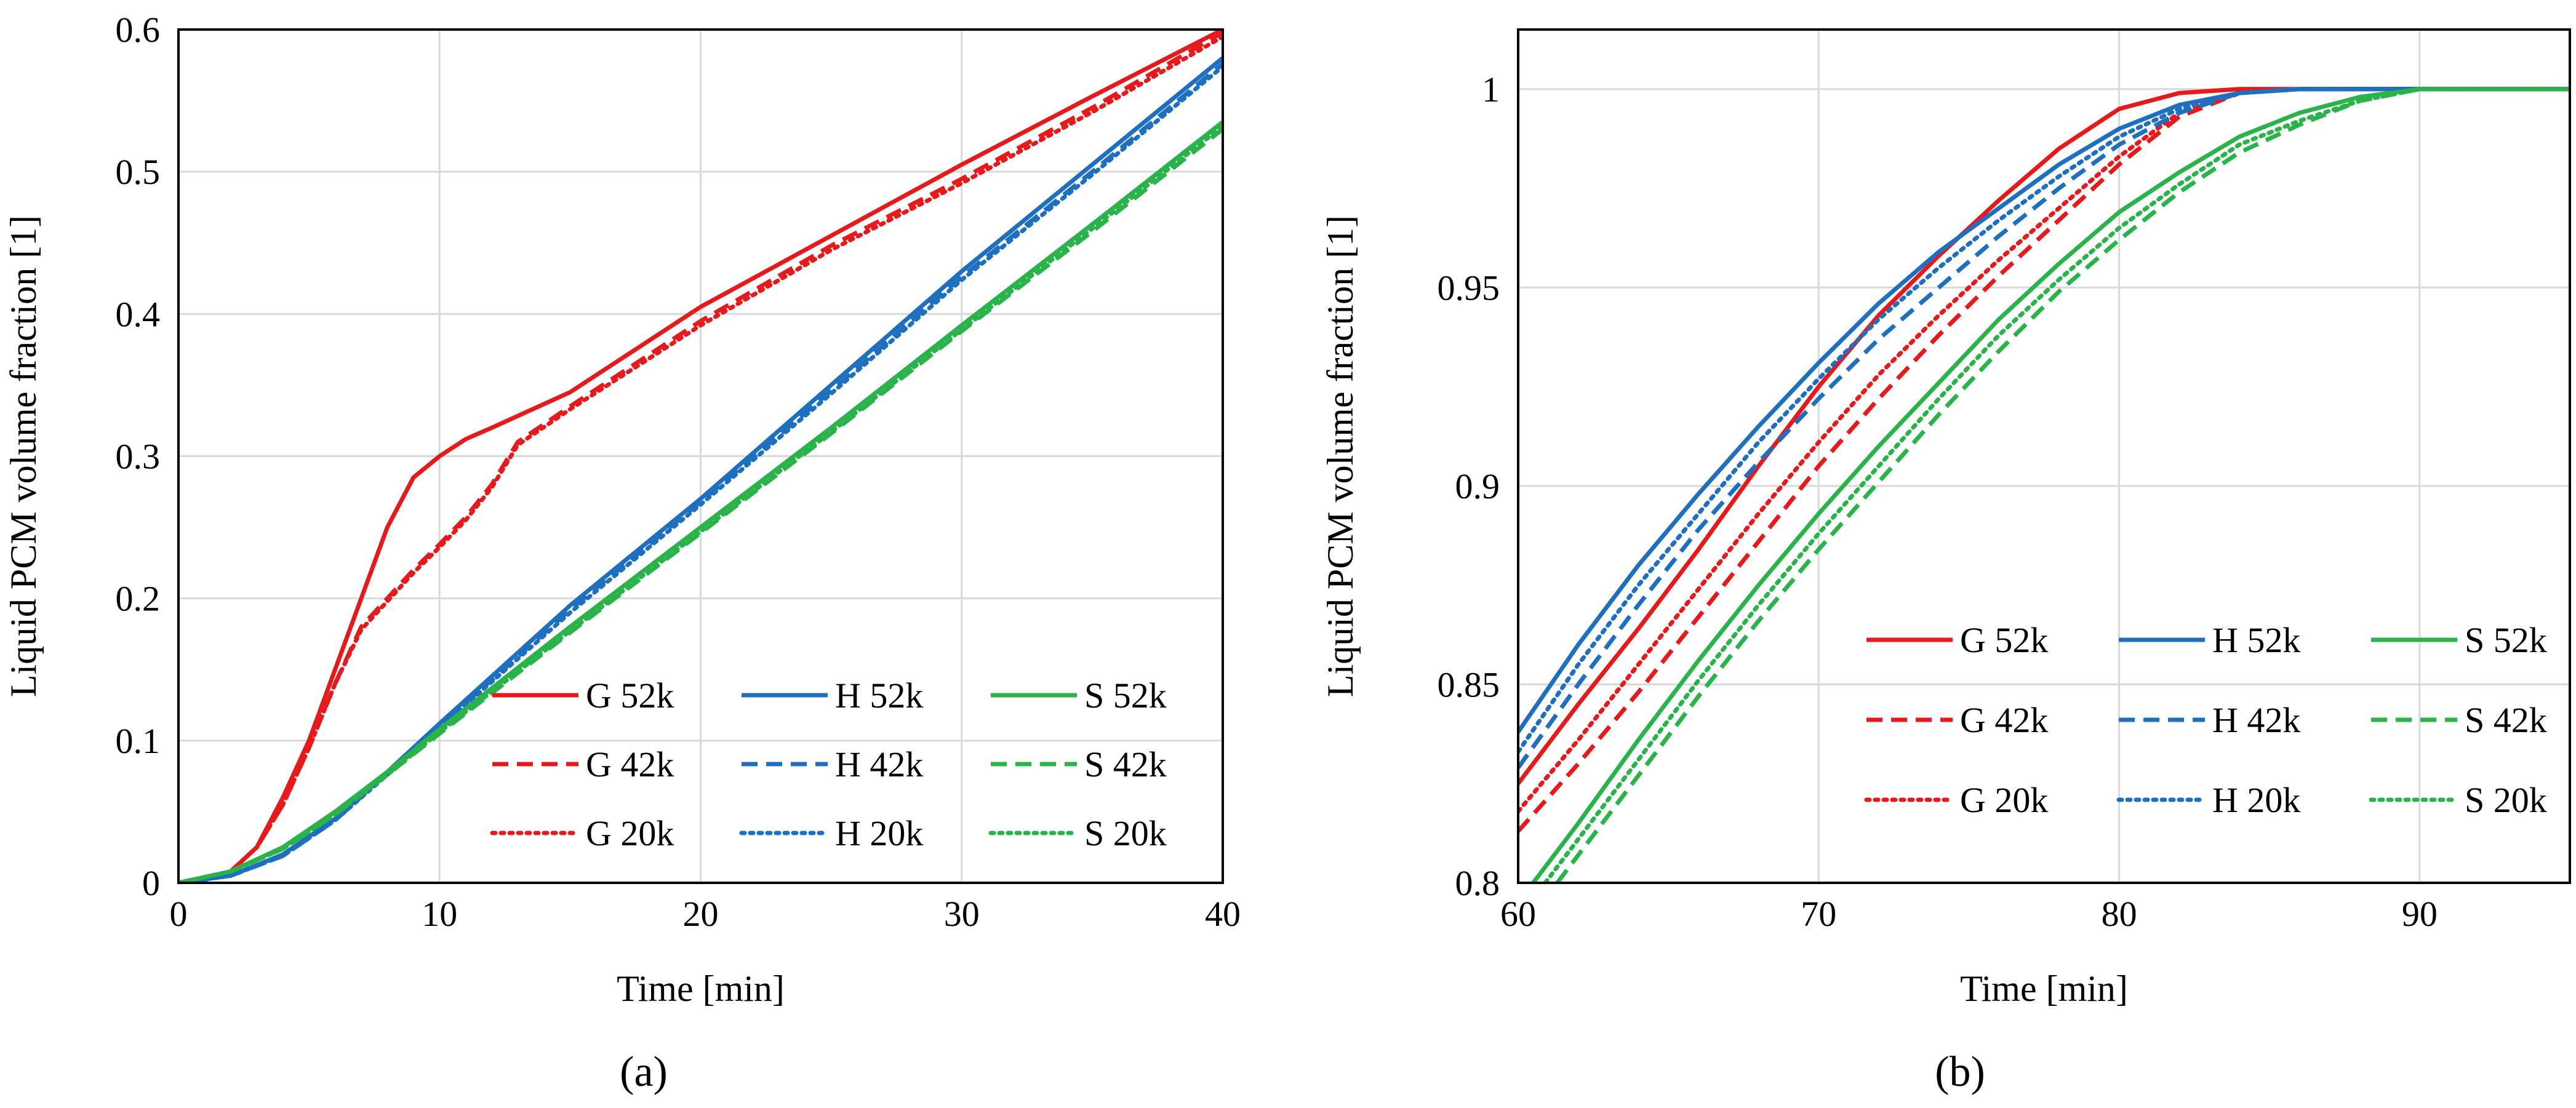  What do you see at coordinates (138, 599) in the screenshot?
I see `y-tick-label: 0.2` at bounding box center [138, 599].